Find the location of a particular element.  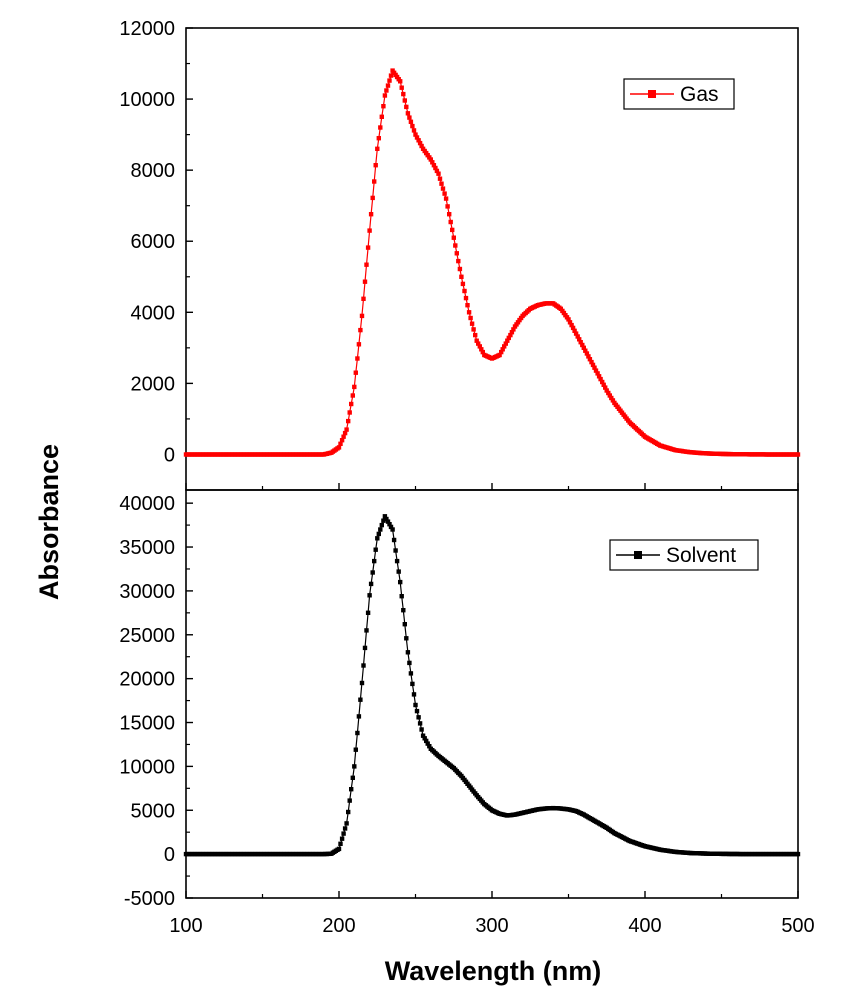

y-tick-label: 6000 is located at coordinates (153, 242).